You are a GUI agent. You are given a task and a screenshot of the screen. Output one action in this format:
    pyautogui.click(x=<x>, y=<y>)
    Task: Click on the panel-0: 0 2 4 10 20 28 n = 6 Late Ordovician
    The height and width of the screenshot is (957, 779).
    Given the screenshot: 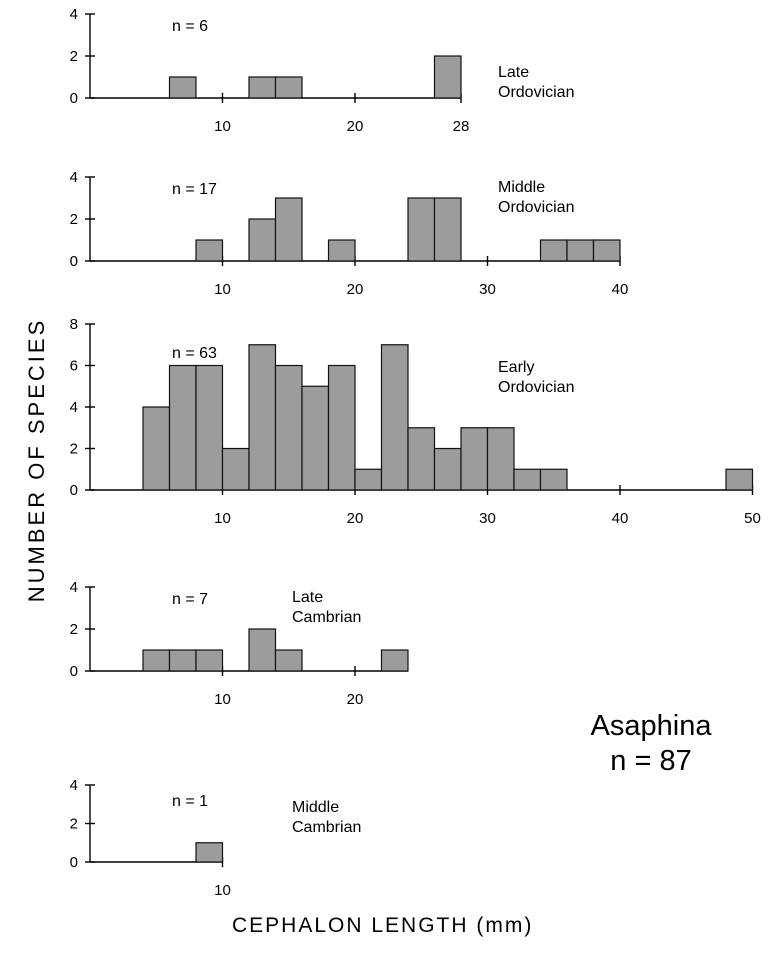 What is the action you would take?
    pyautogui.click(x=322, y=70)
    